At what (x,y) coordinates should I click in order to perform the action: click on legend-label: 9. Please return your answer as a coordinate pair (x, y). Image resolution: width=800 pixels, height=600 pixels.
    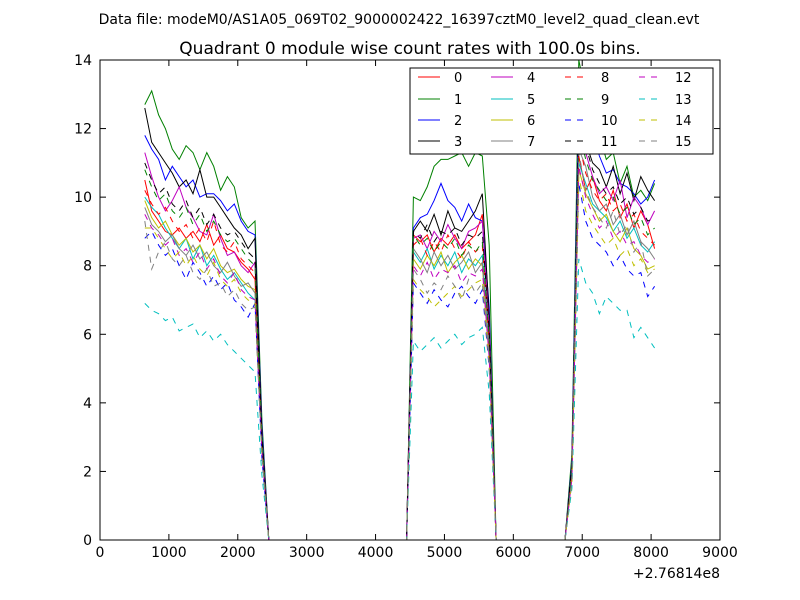
    Looking at the image, I should click on (605, 100).